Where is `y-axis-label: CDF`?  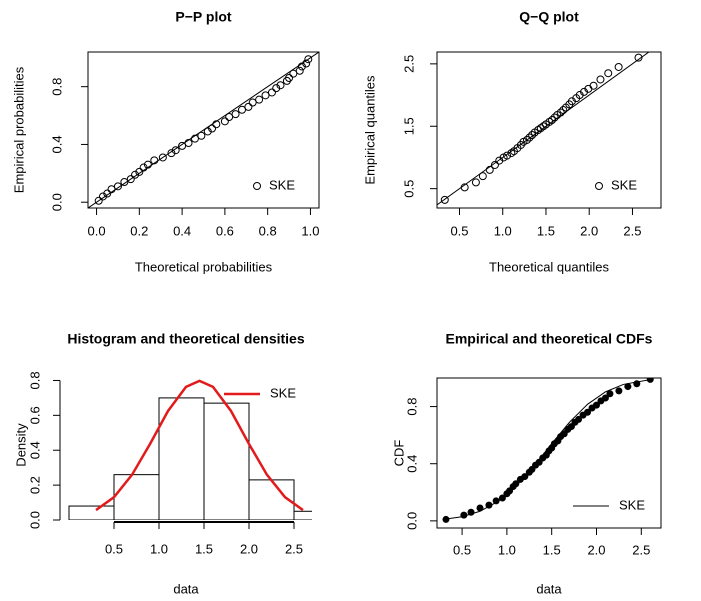
y-axis-label: CDF is located at coordinates (398, 453).